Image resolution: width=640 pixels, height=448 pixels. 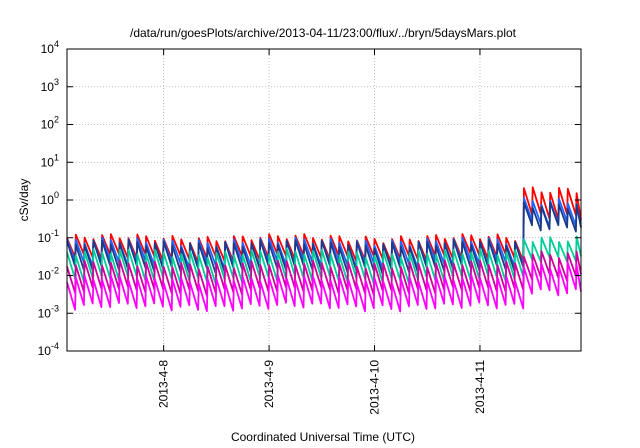 What do you see at coordinates (48, 274) in the screenshot?
I see `y-tick-label: 10⁻²` at bounding box center [48, 274].